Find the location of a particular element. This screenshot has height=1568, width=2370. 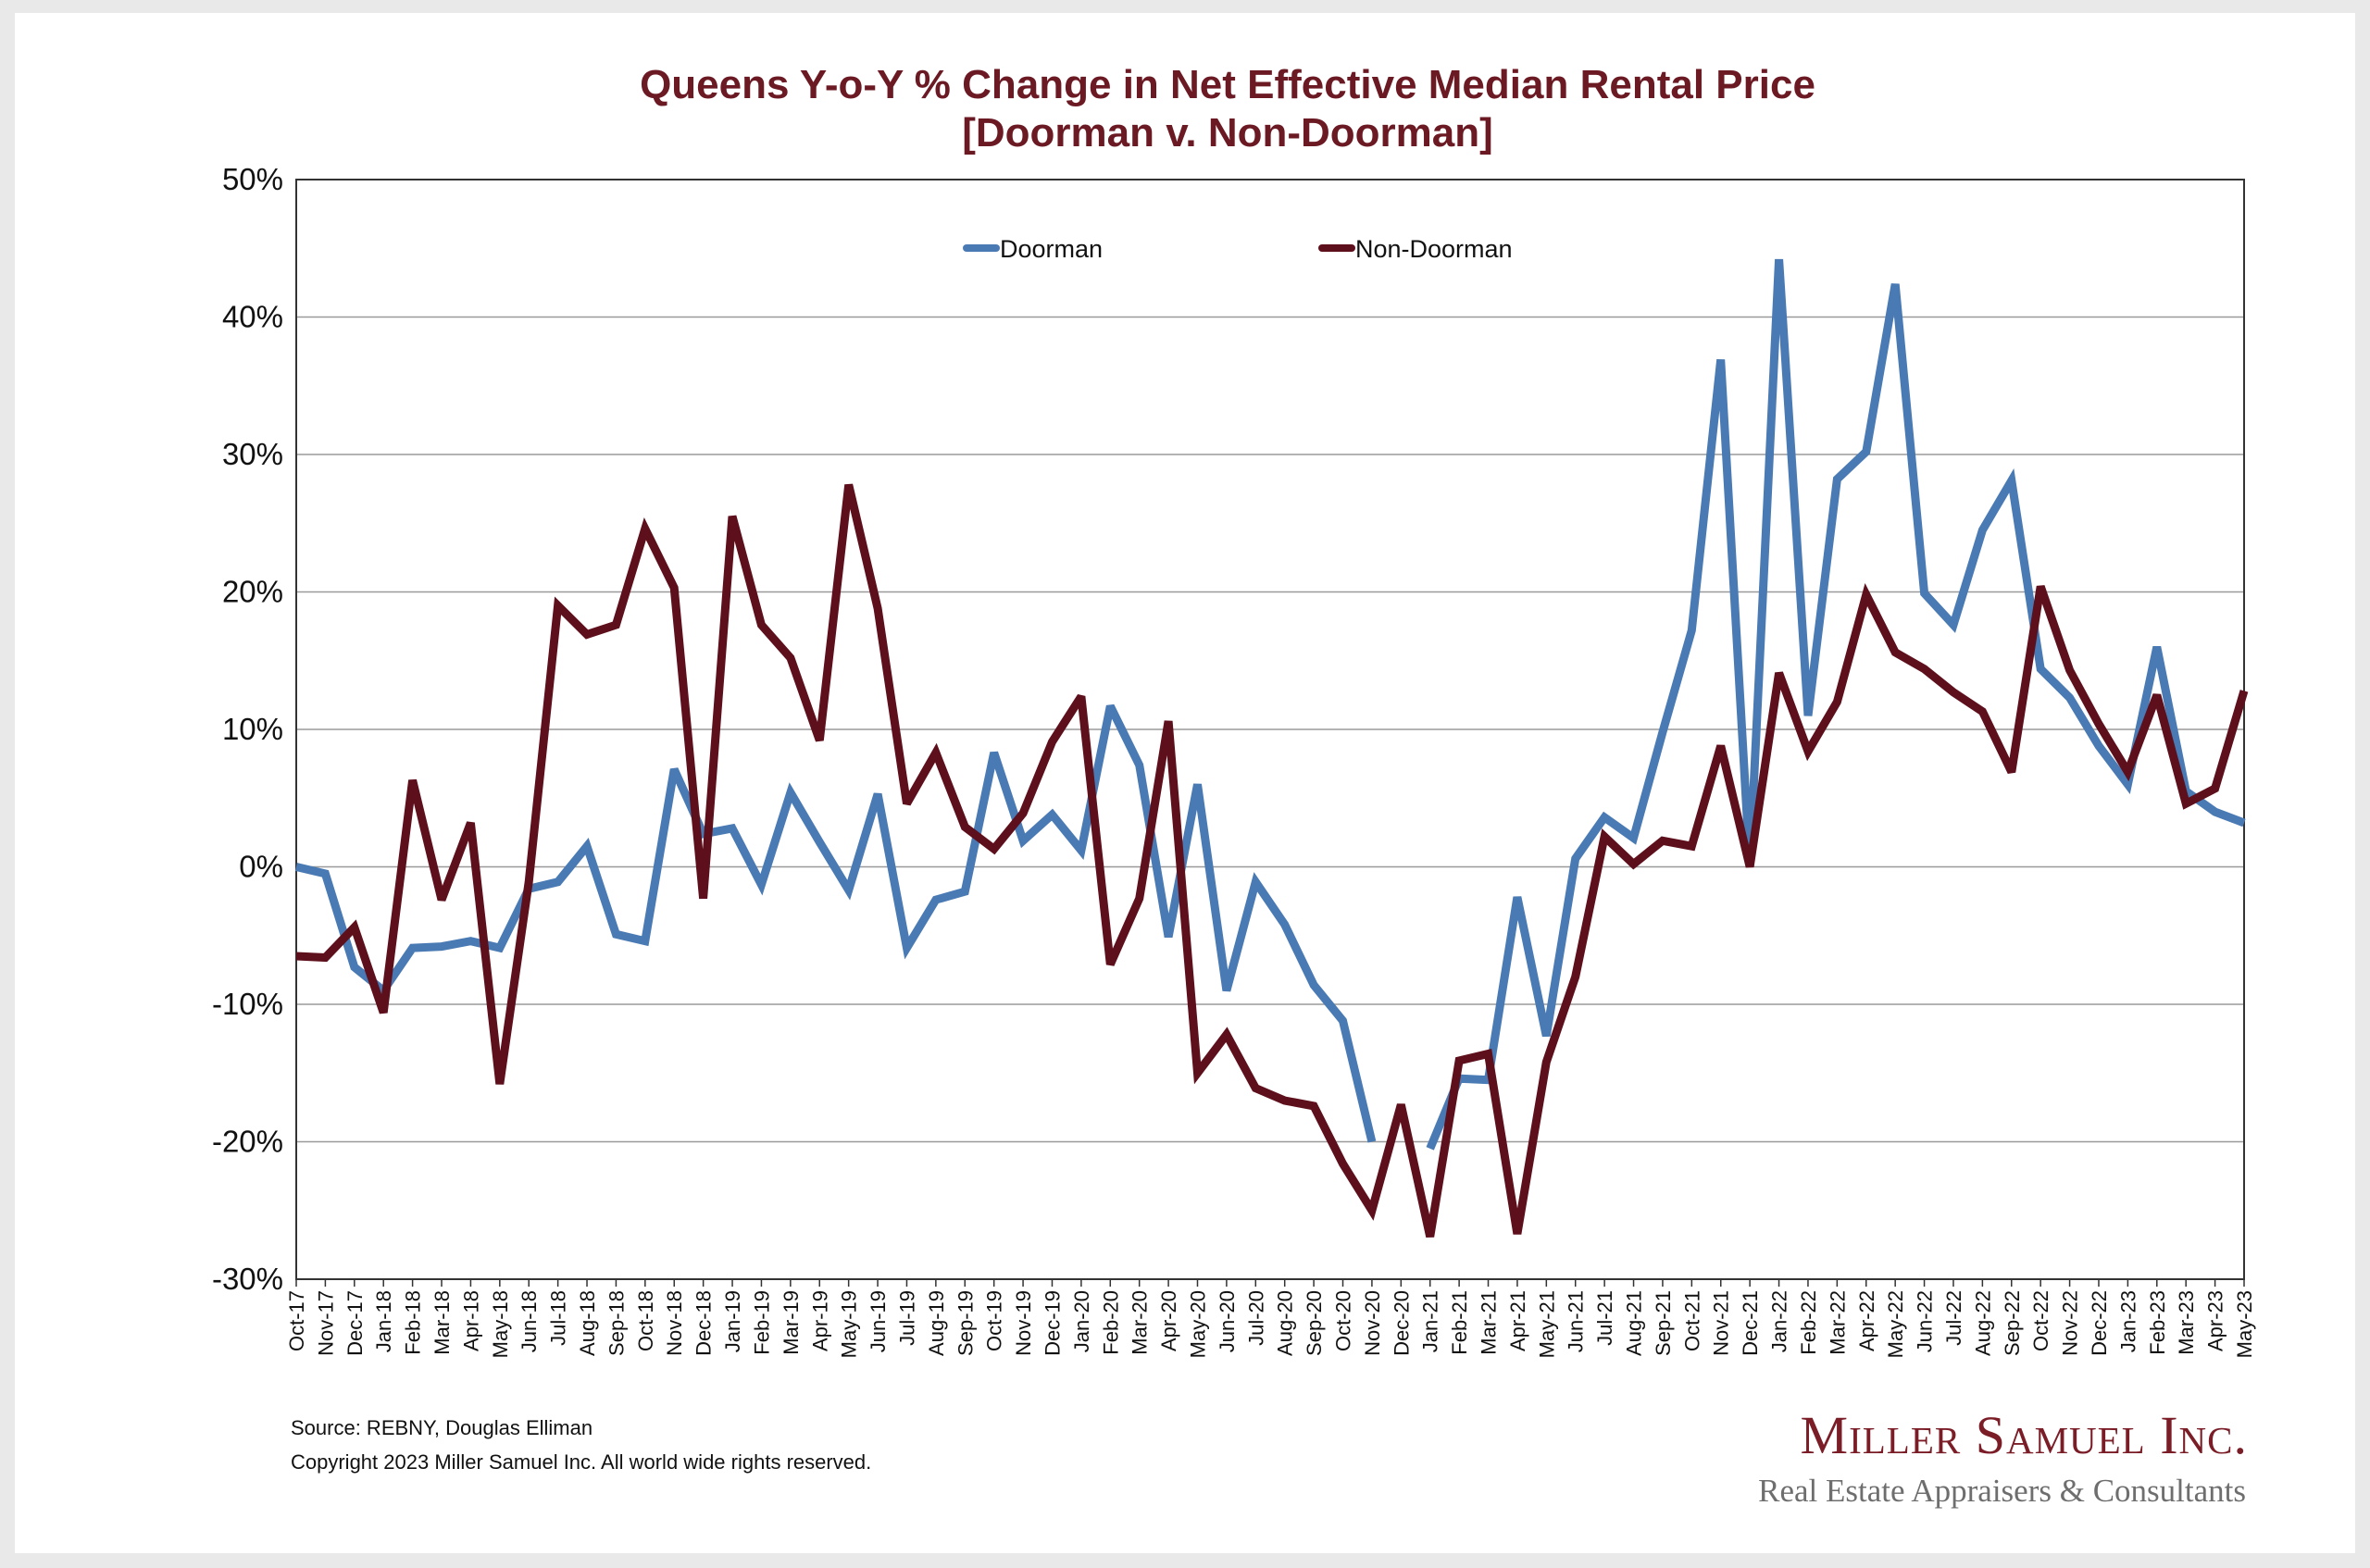

y-tick-label: -30% is located at coordinates (247, 1279).